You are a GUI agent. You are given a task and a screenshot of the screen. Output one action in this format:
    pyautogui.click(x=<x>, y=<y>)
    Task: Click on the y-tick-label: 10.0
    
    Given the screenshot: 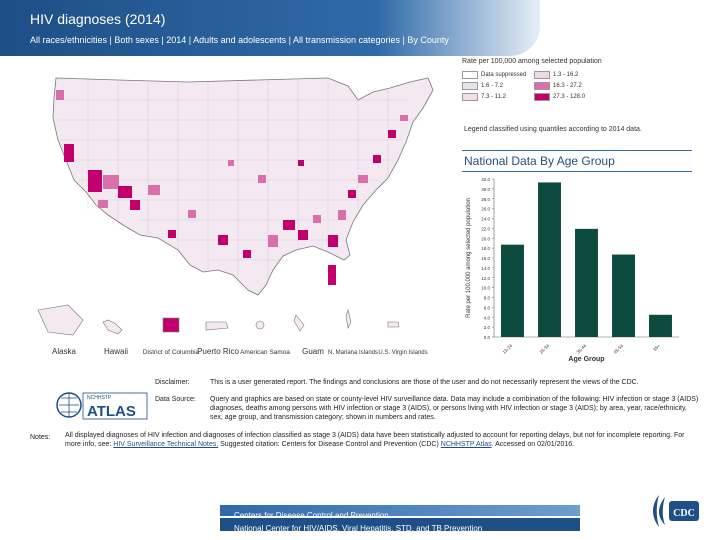 What is the action you would take?
    pyautogui.click(x=485, y=288)
    